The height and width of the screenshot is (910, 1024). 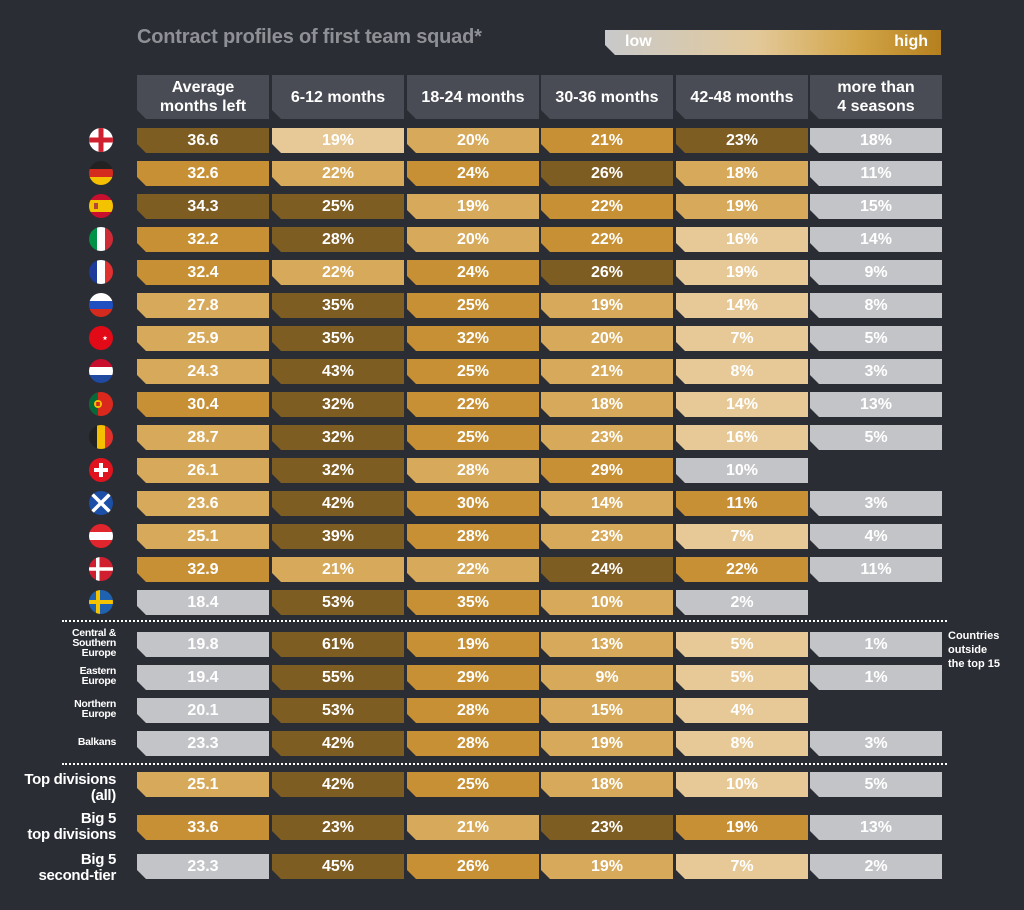 What do you see at coordinates (101, 206) in the screenshot?
I see `spain-flag-icon` at bounding box center [101, 206].